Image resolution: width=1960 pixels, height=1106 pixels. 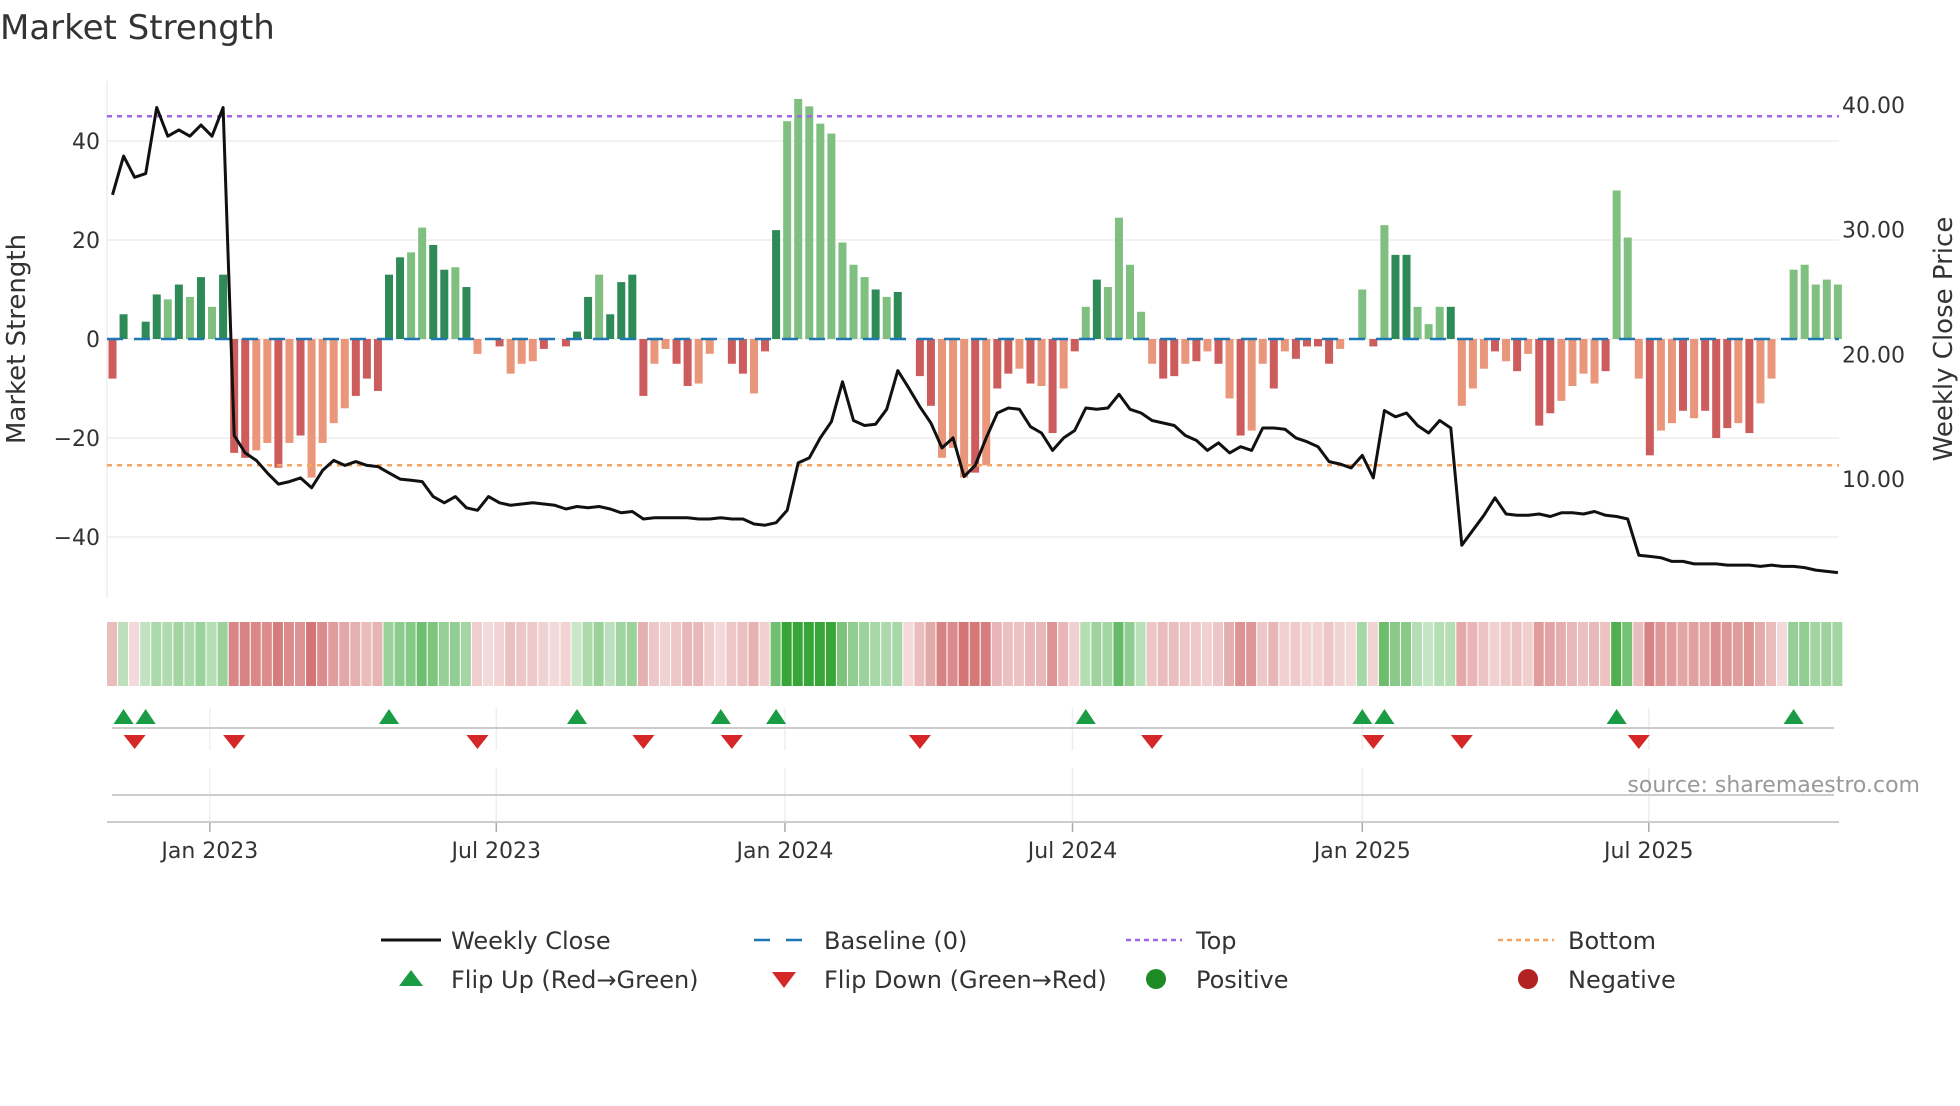 What do you see at coordinates (208, 851) in the screenshot?
I see `x-tick-label: Jan 2023` at bounding box center [208, 851].